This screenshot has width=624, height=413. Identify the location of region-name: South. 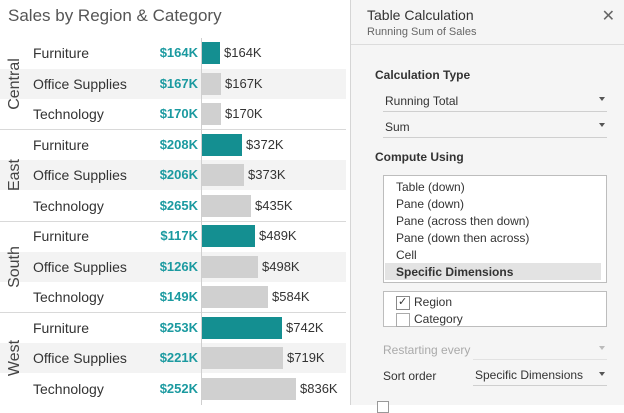
(14, 266).